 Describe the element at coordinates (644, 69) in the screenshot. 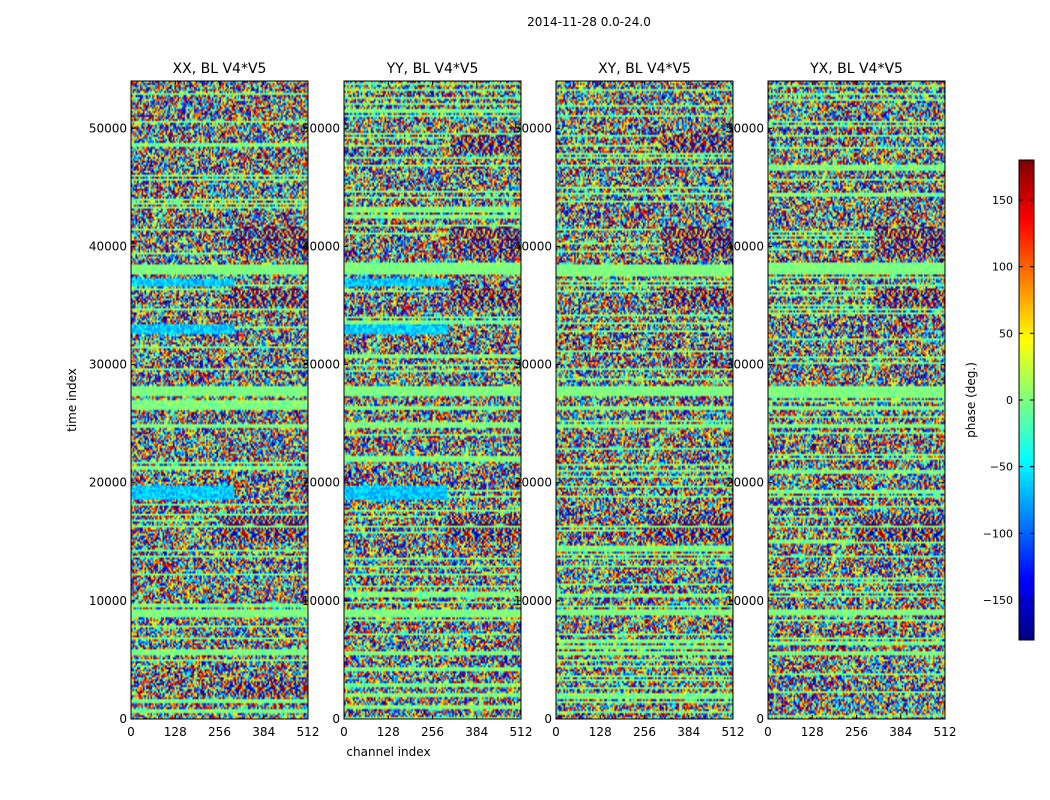

I see `panel-title: XY, BL V4*V5` at that location.